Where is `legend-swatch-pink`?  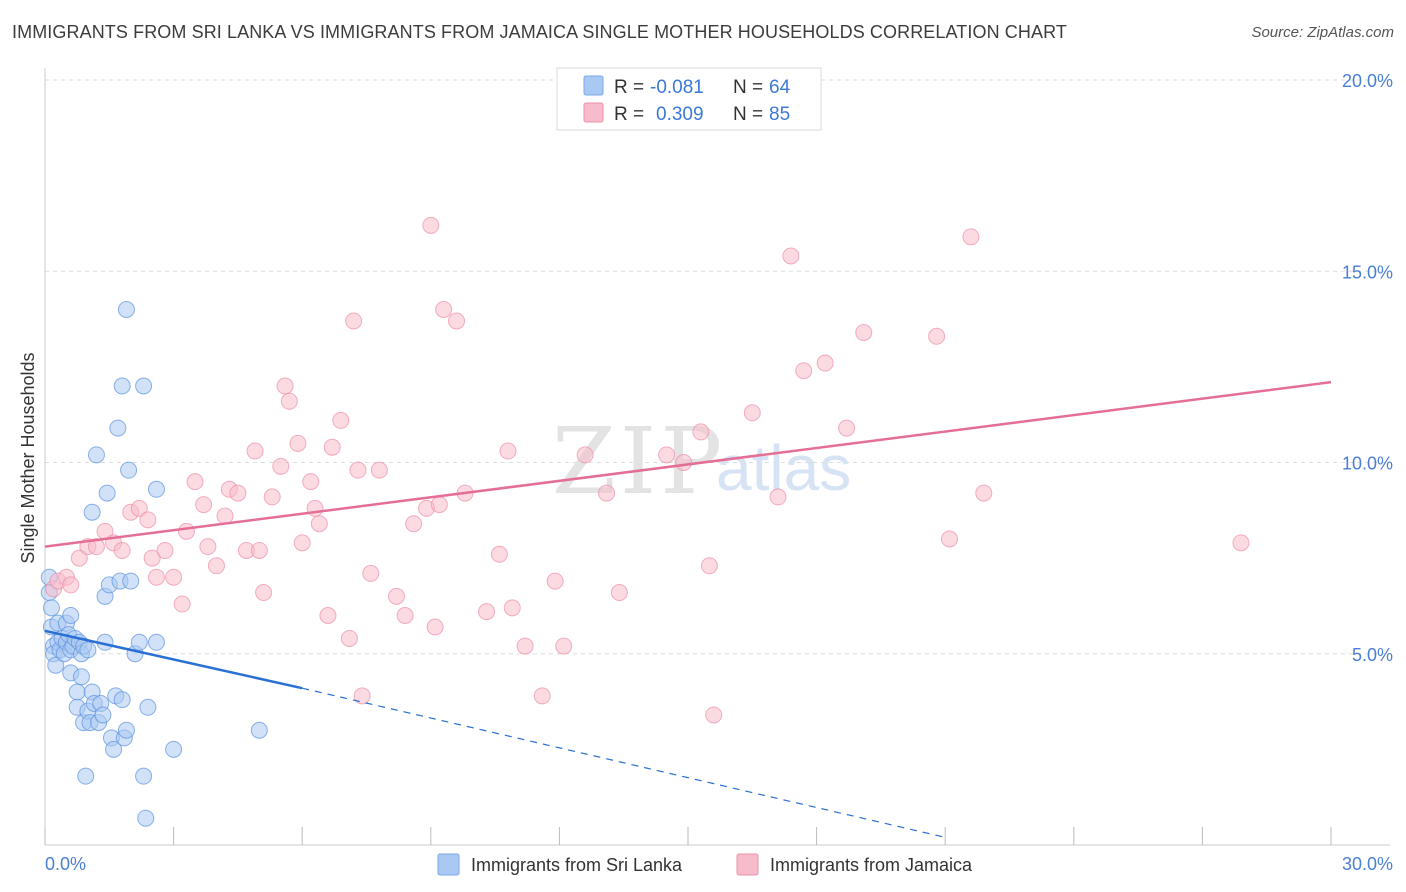
legend-swatch-pink is located at coordinates (593, 112).